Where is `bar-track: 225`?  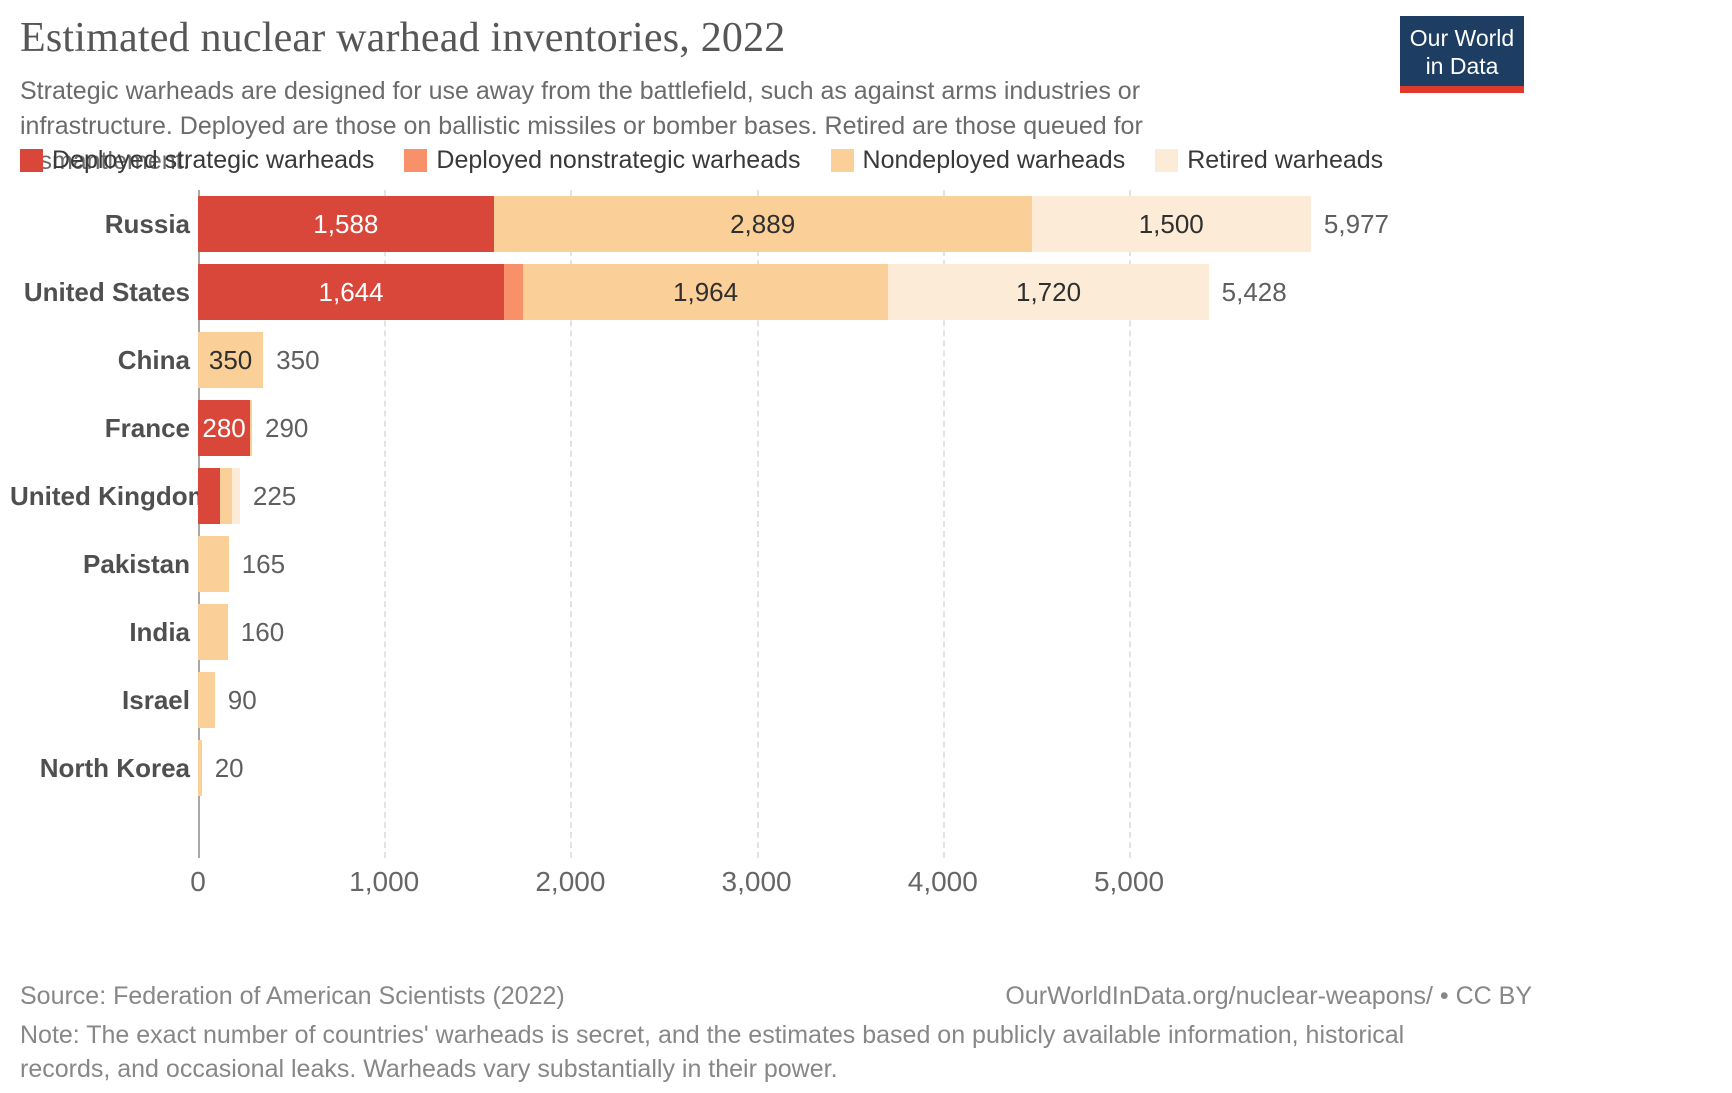 bar-track: 225 is located at coordinates (247, 496).